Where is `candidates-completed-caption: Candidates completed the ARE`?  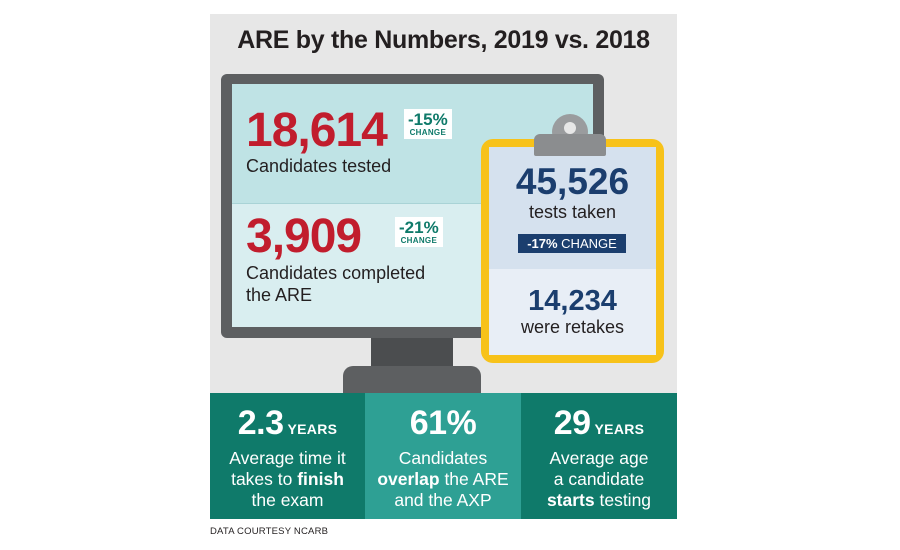 candidates-completed-caption: Candidates completed the ARE is located at coordinates (335, 284).